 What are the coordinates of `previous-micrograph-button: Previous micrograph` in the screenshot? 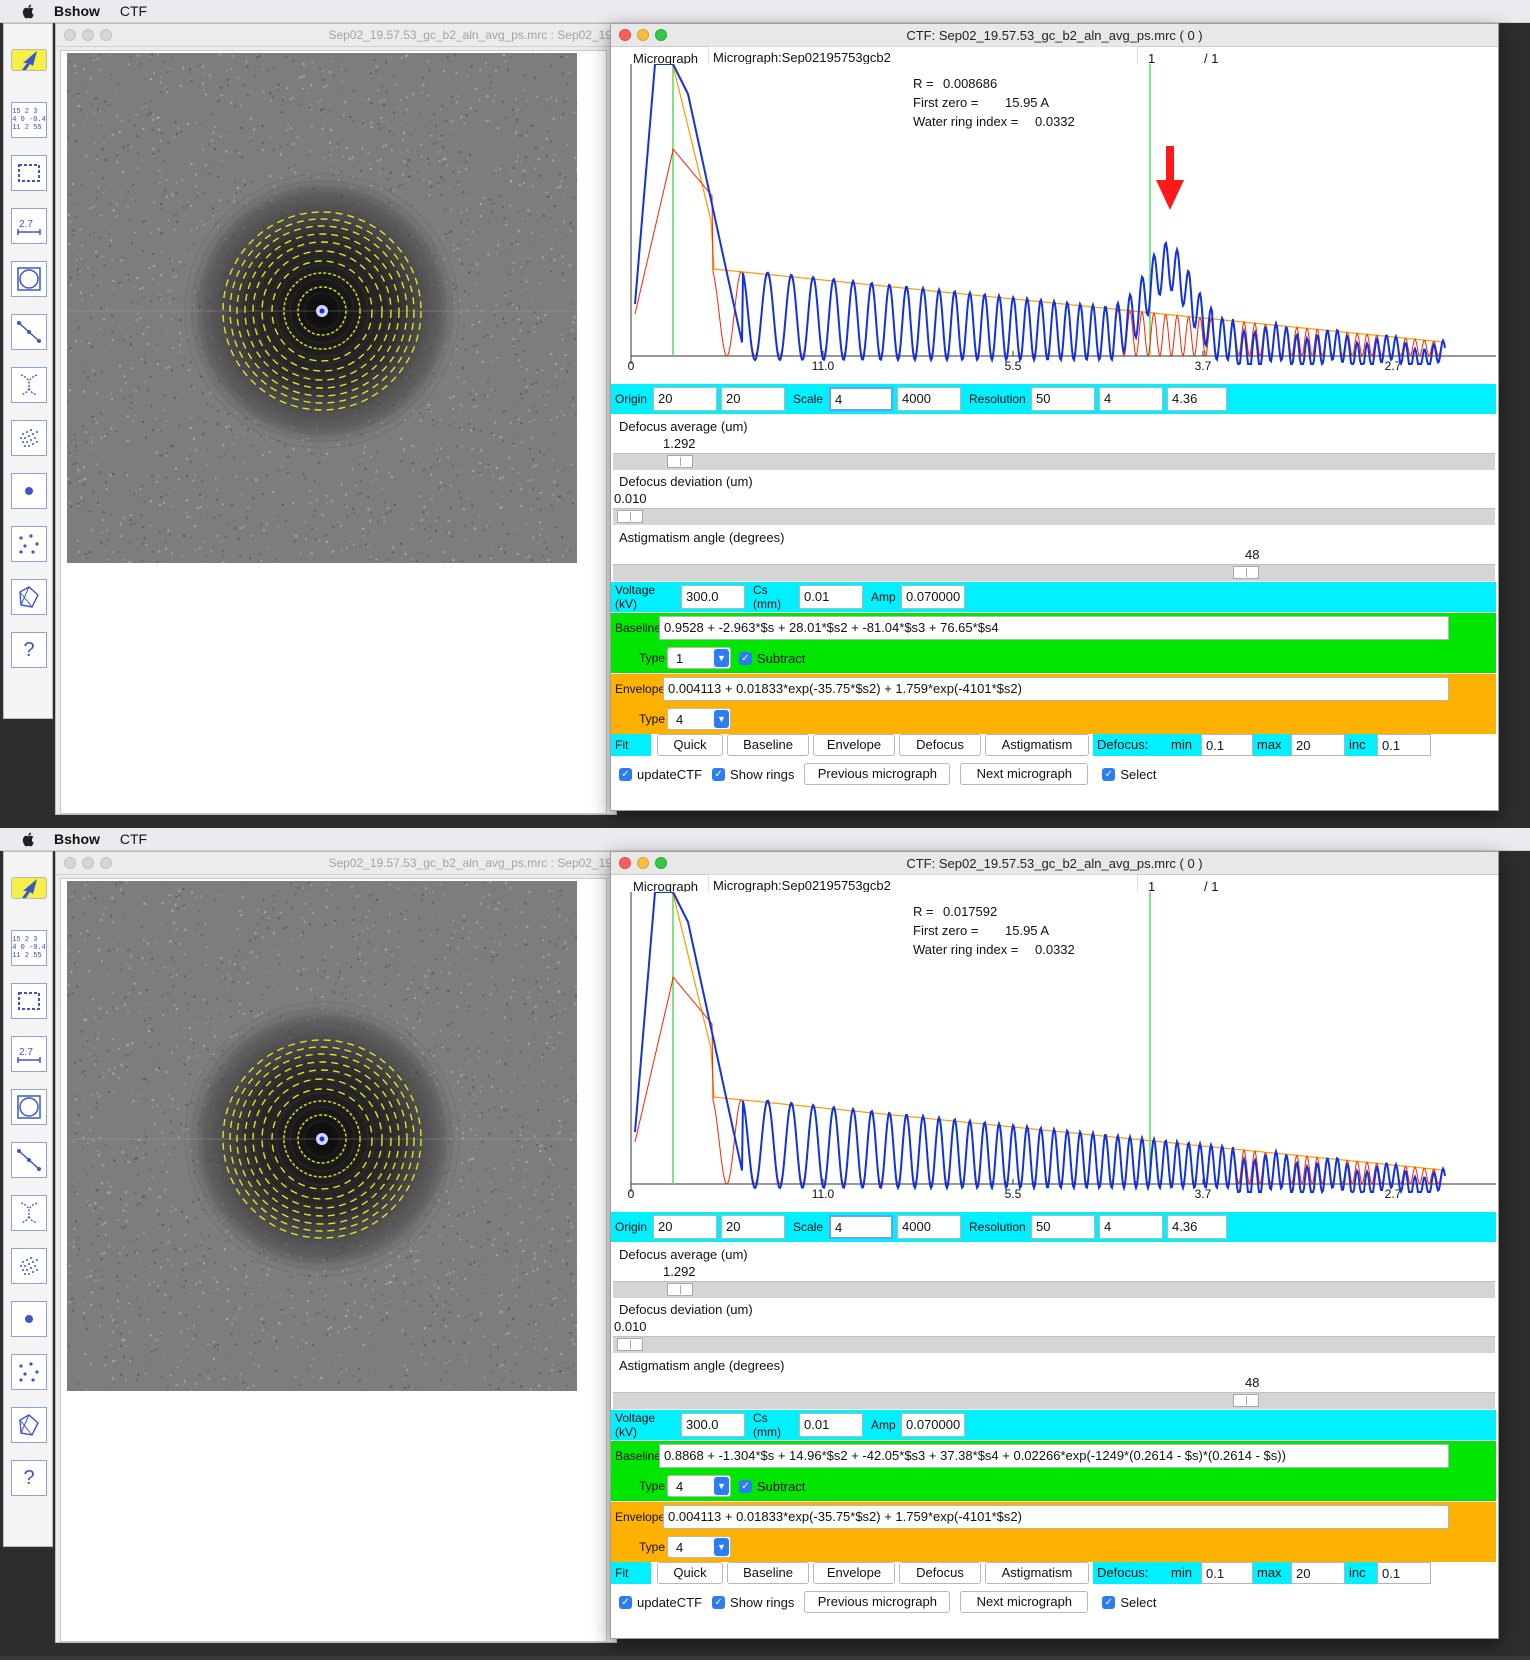 It's located at (877, 1602).